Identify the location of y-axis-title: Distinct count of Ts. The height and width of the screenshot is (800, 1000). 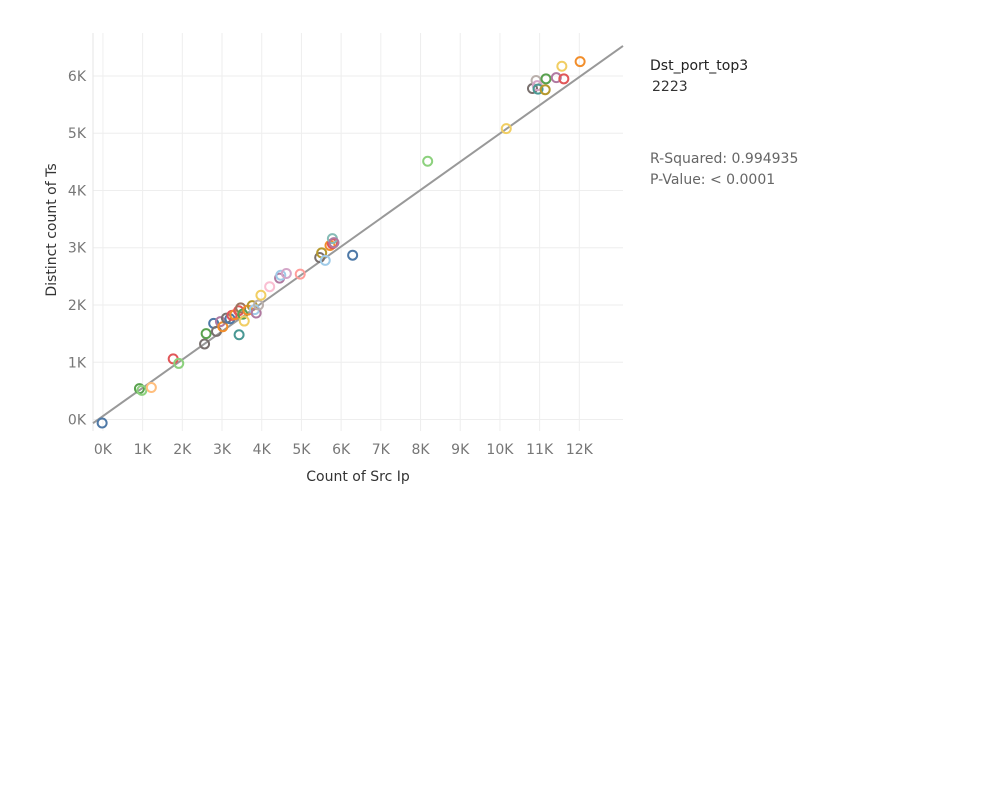
(52, 229).